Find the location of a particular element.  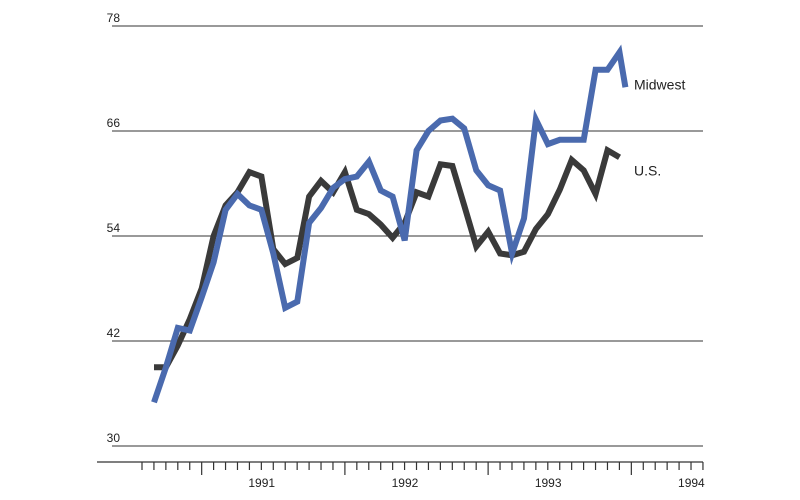

x-tick-label: 1991 is located at coordinates (261, 483).